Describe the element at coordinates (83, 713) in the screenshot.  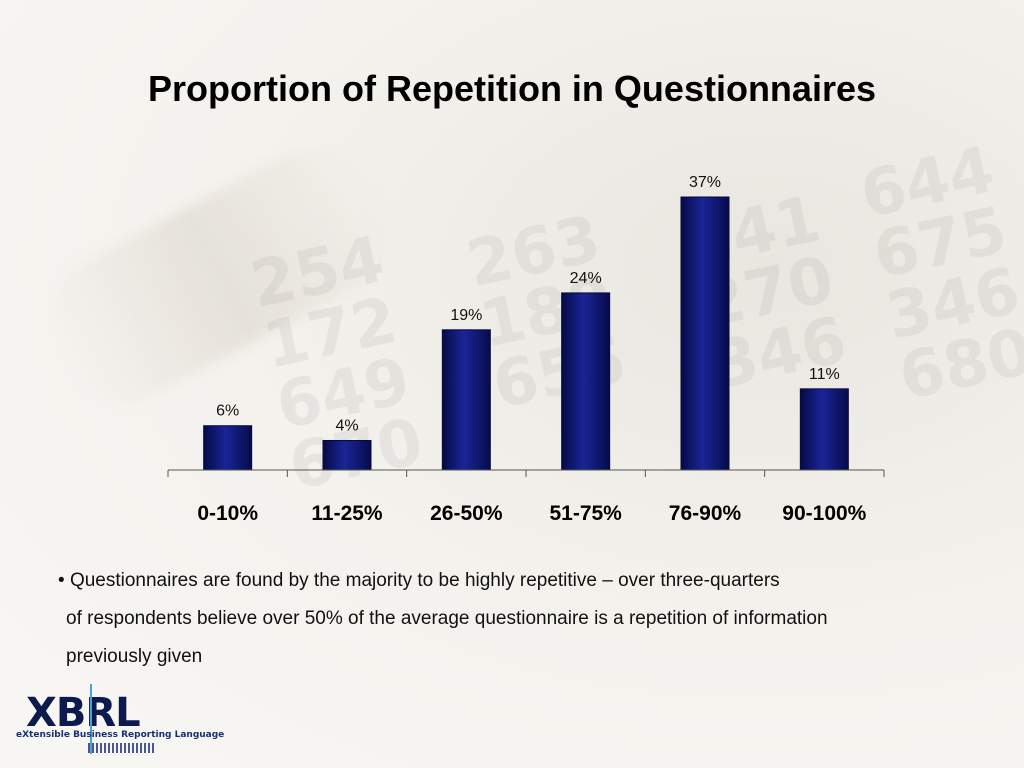
I see `logo-wordmark: XBRL` at that location.